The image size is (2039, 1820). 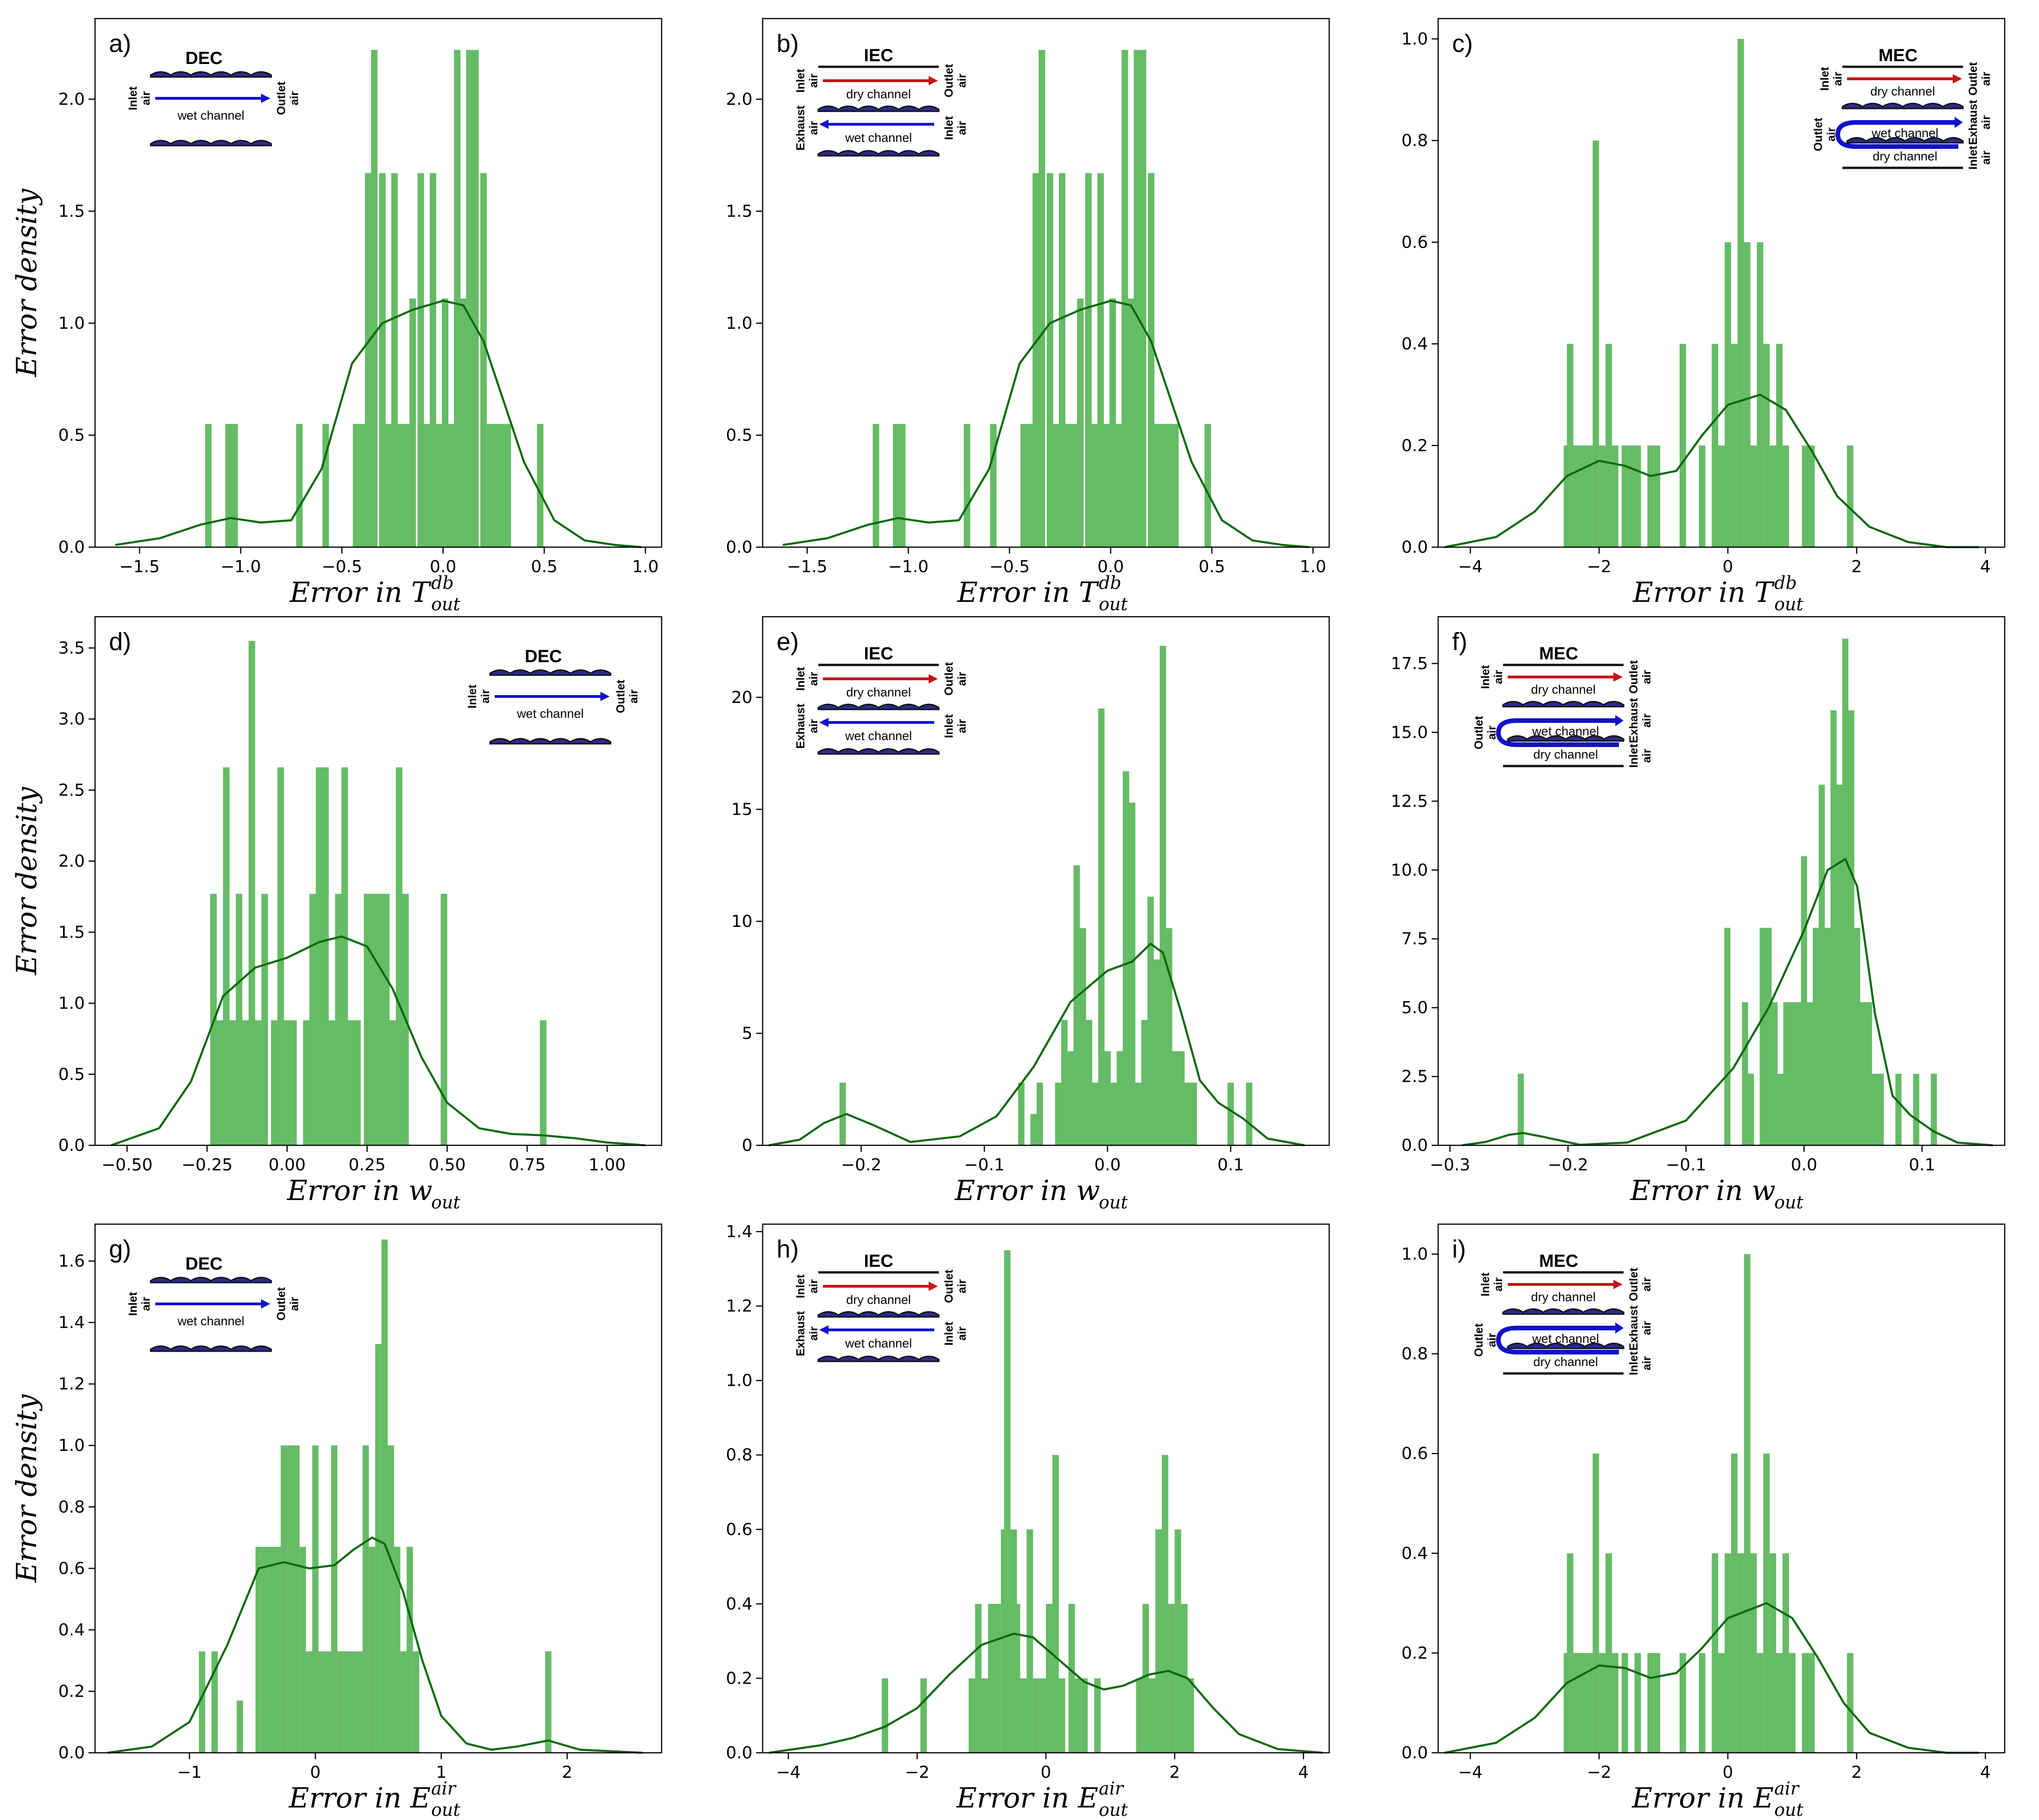 What do you see at coordinates (1415, 1007) in the screenshot?
I see `y-tick-label: 5.0` at bounding box center [1415, 1007].